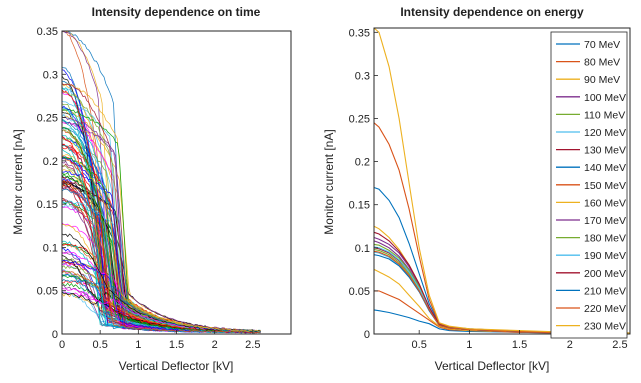 The height and width of the screenshot is (383, 641). Describe the element at coordinates (602, 63) in the screenshot. I see `legend-entry-label: 80 MeV` at that location.